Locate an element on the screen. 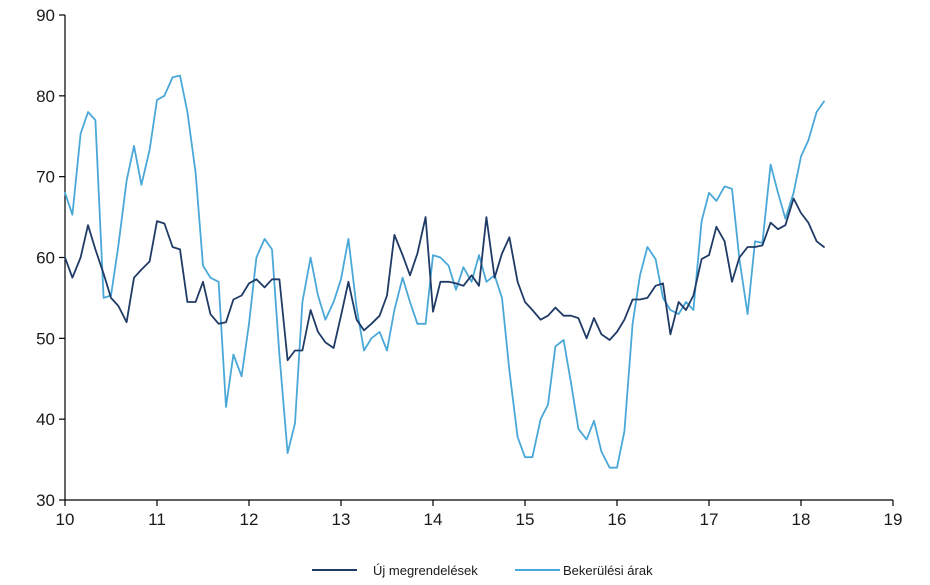 The height and width of the screenshot is (585, 930). x-tick-label: 14 is located at coordinates (433, 519).